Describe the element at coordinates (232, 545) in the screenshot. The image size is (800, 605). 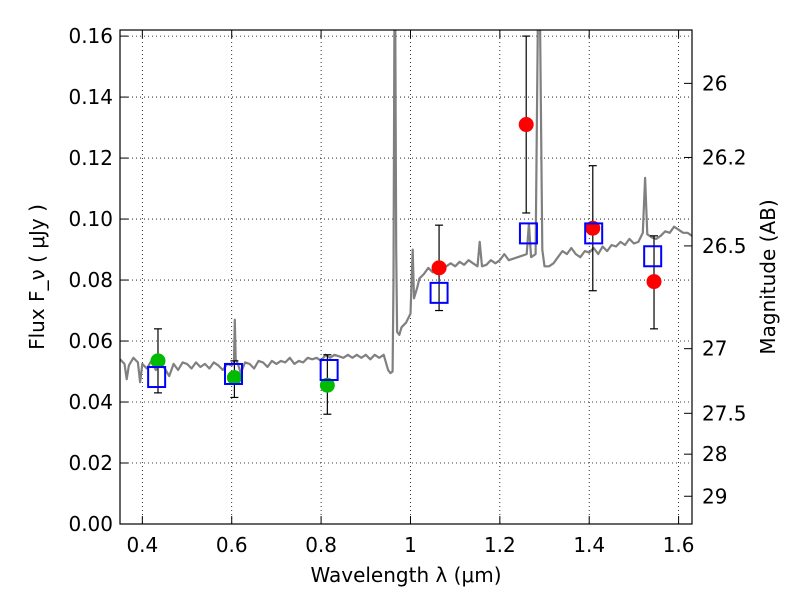
I see `x-tick-label: 0.6` at that location.